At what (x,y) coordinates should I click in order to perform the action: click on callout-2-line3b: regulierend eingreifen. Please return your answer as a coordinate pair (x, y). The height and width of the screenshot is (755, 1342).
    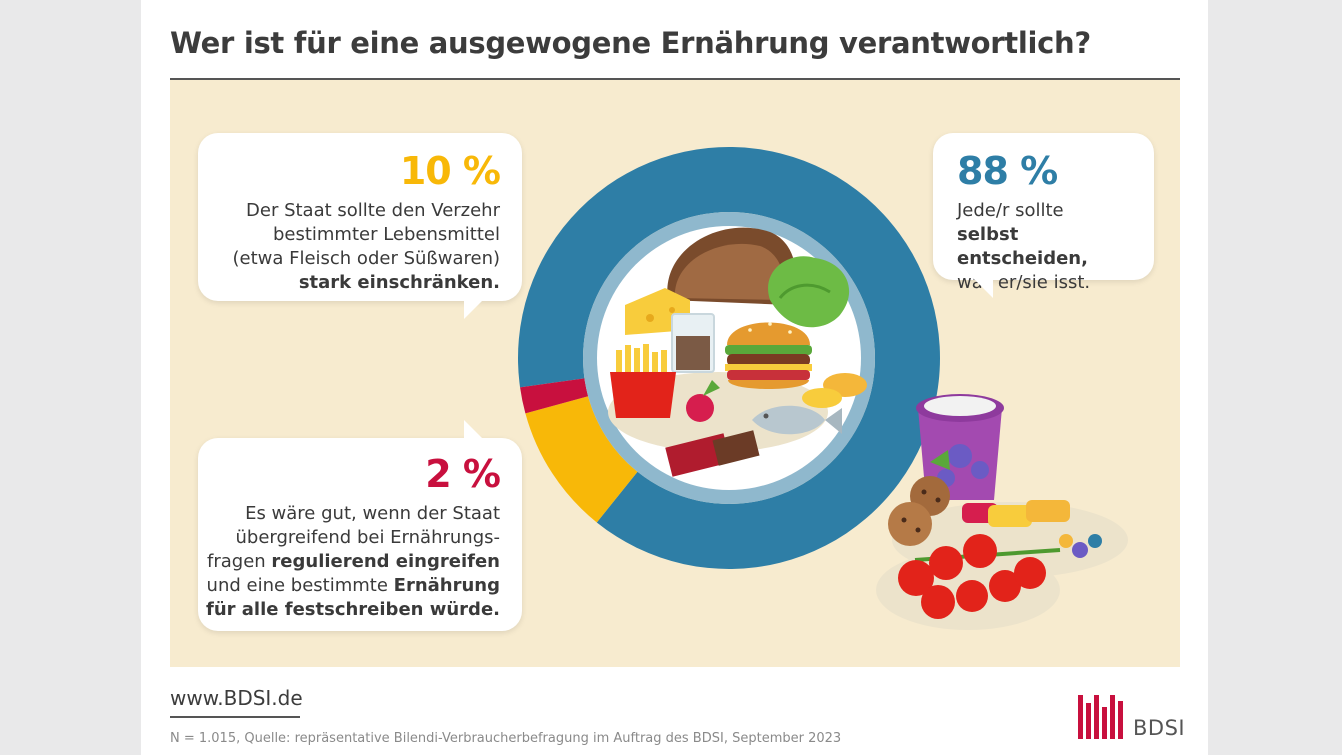
    Looking at the image, I should click on (385, 561).